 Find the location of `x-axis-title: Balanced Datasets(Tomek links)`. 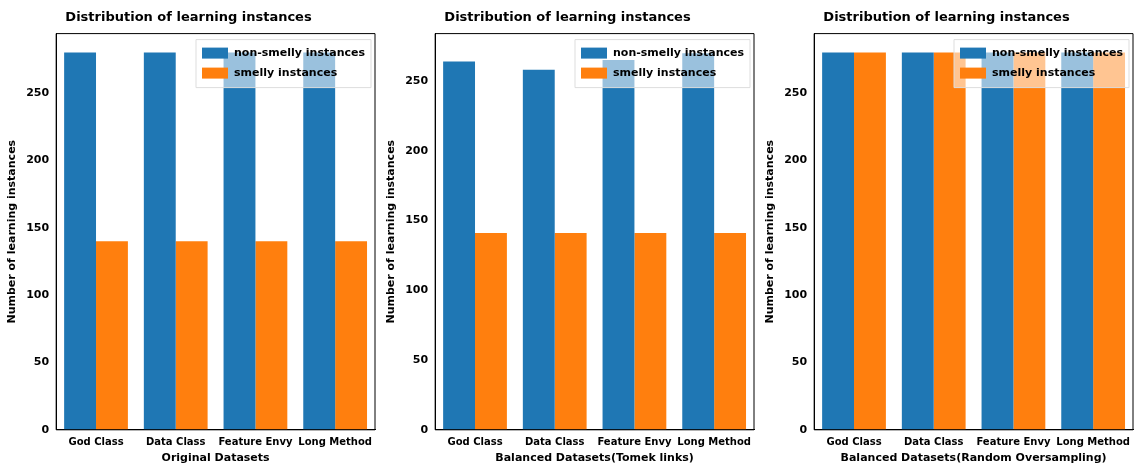

x-axis-title: Balanced Datasets(Tomek links) is located at coordinates (594, 458).